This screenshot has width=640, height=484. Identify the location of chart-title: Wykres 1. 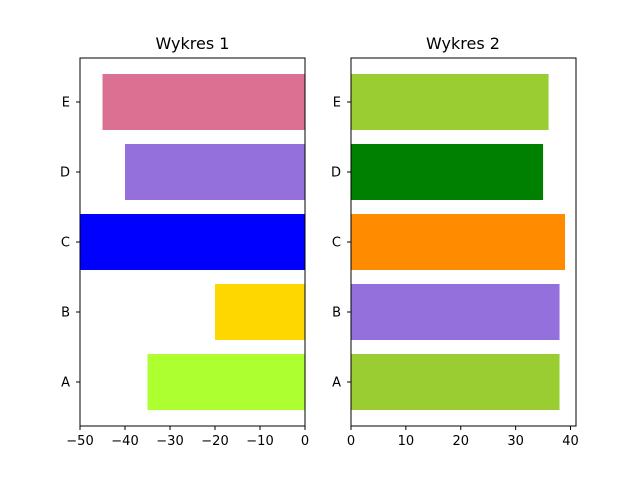
(193, 43).